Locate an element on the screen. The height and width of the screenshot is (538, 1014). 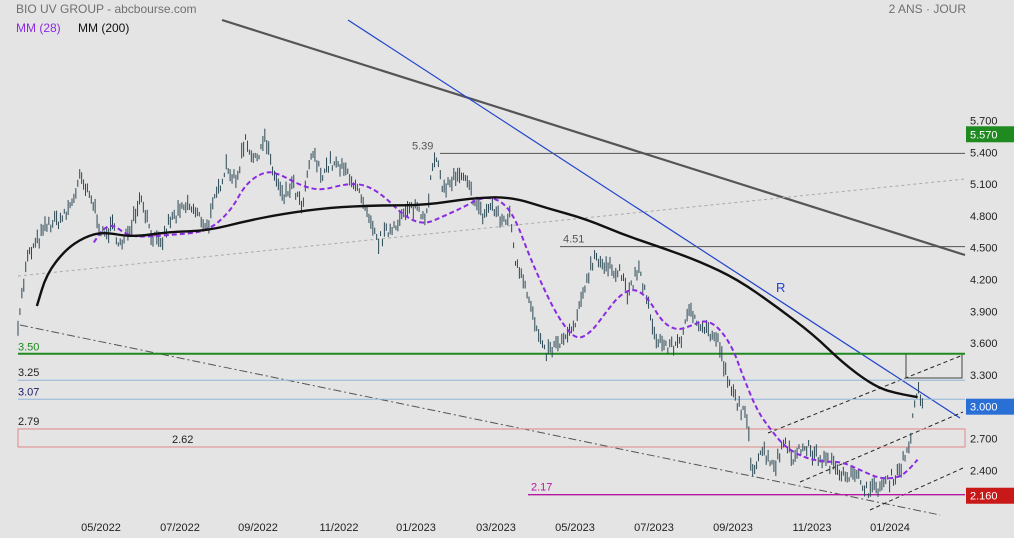
level-label-3-50: 3.50 is located at coordinates (28, 348).